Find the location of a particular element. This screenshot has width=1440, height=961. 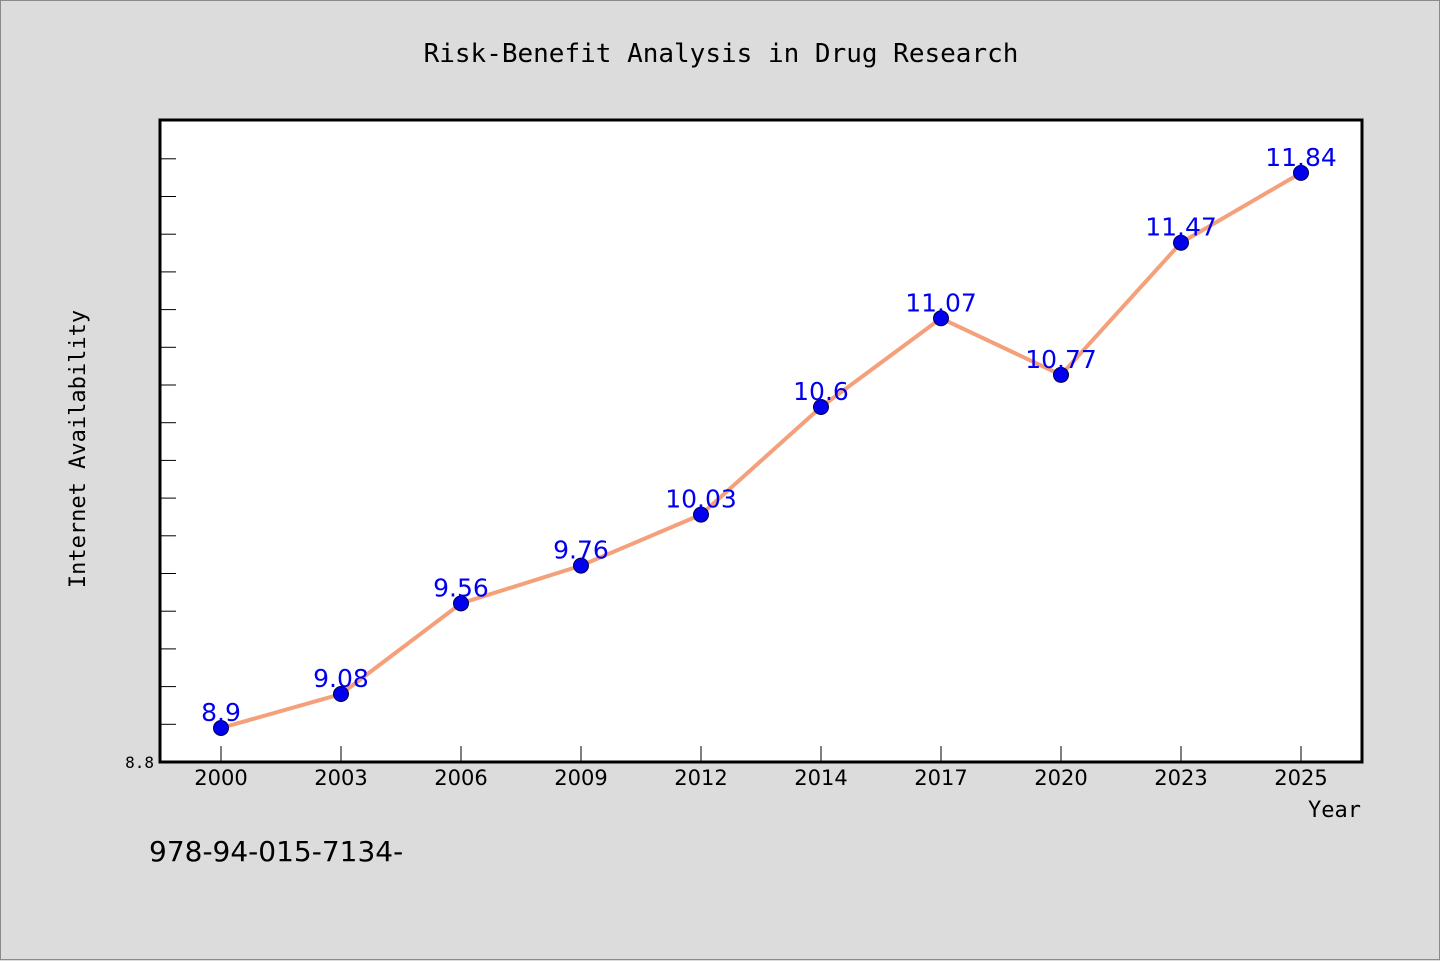

chart-title: Risk-Benefit Analysis in Drug Research is located at coordinates (721, 54).